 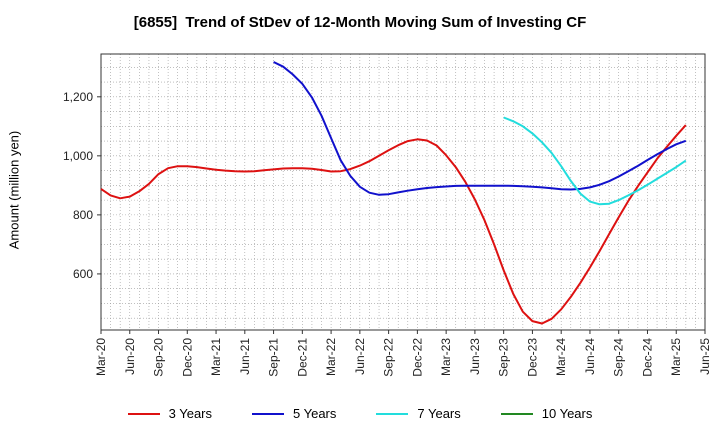 What do you see at coordinates (567, 413) in the screenshot?
I see `legend-label-10-years: 10 Years` at bounding box center [567, 413].